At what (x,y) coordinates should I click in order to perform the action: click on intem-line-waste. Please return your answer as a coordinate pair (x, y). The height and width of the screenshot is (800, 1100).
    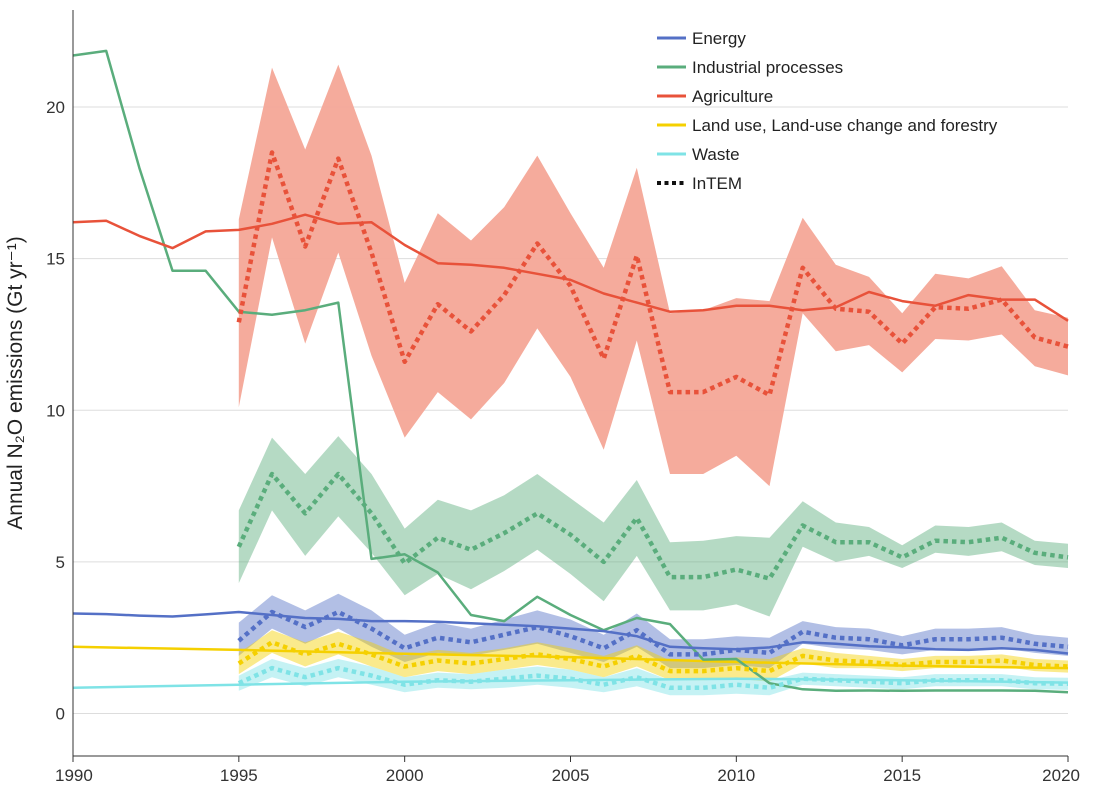
    Looking at the image, I should click on (653, 678).